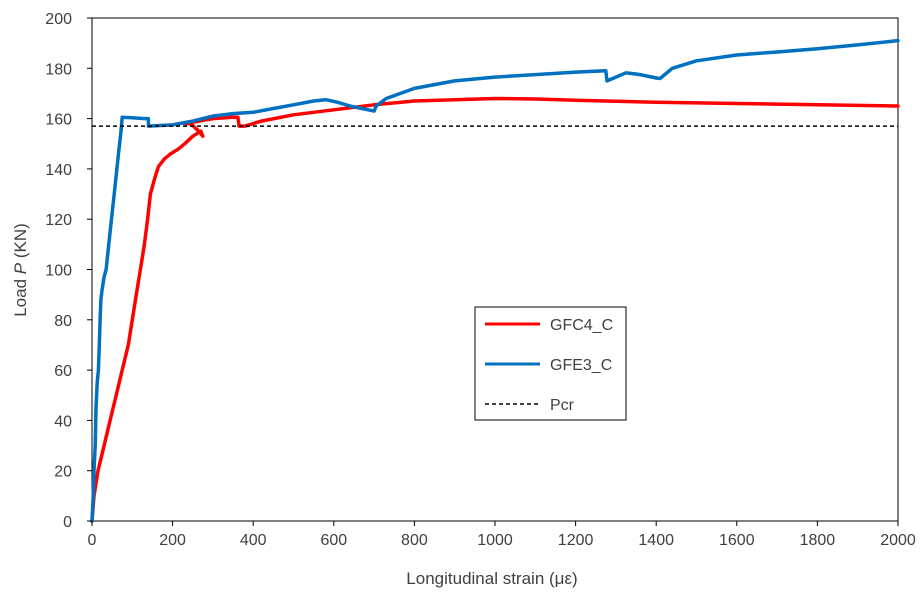 Image resolution: width=921 pixels, height=598 pixels. I want to click on x-tick-label: 1400, so click(656, 540).